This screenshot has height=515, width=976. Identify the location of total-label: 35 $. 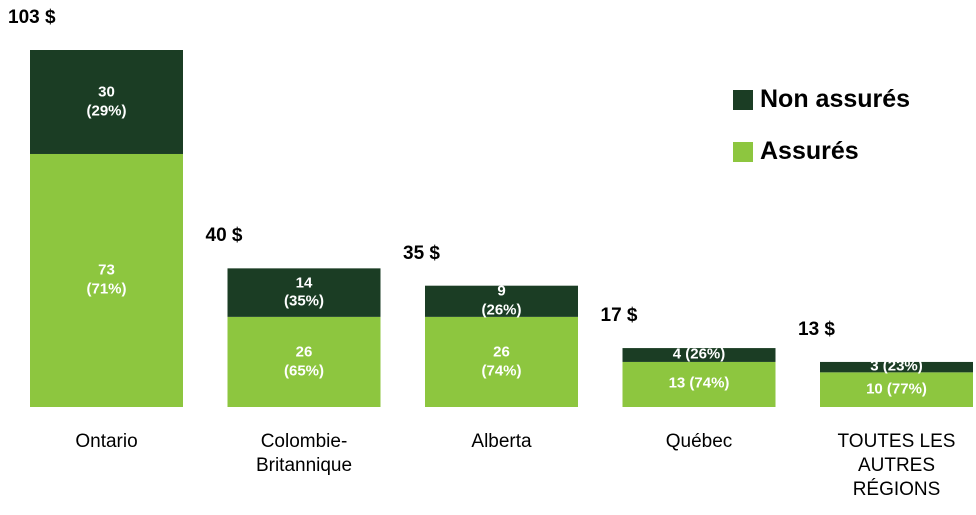
(421, 253).